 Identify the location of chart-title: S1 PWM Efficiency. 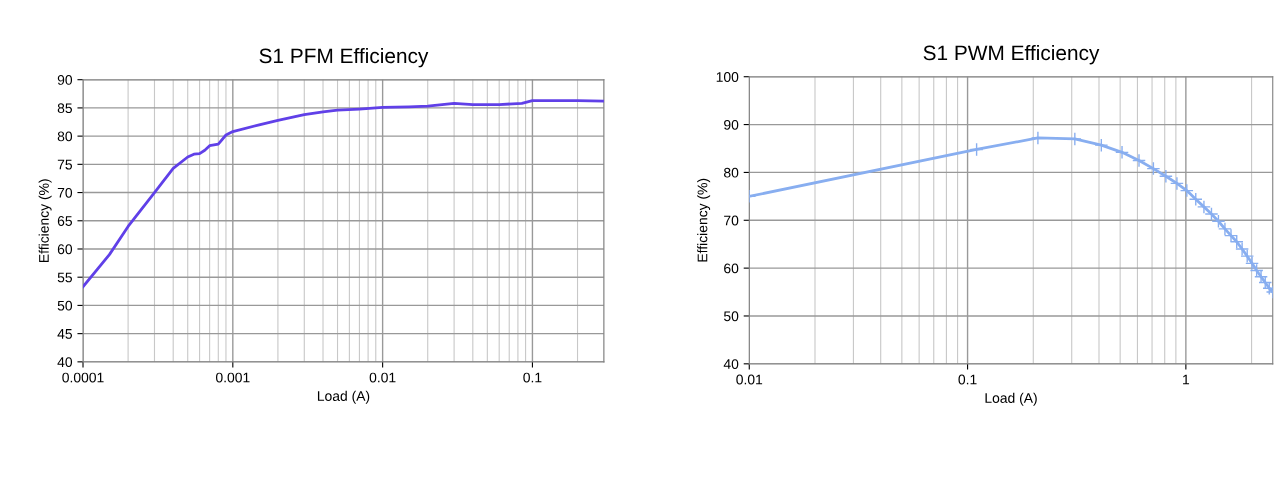
(1011, 54).